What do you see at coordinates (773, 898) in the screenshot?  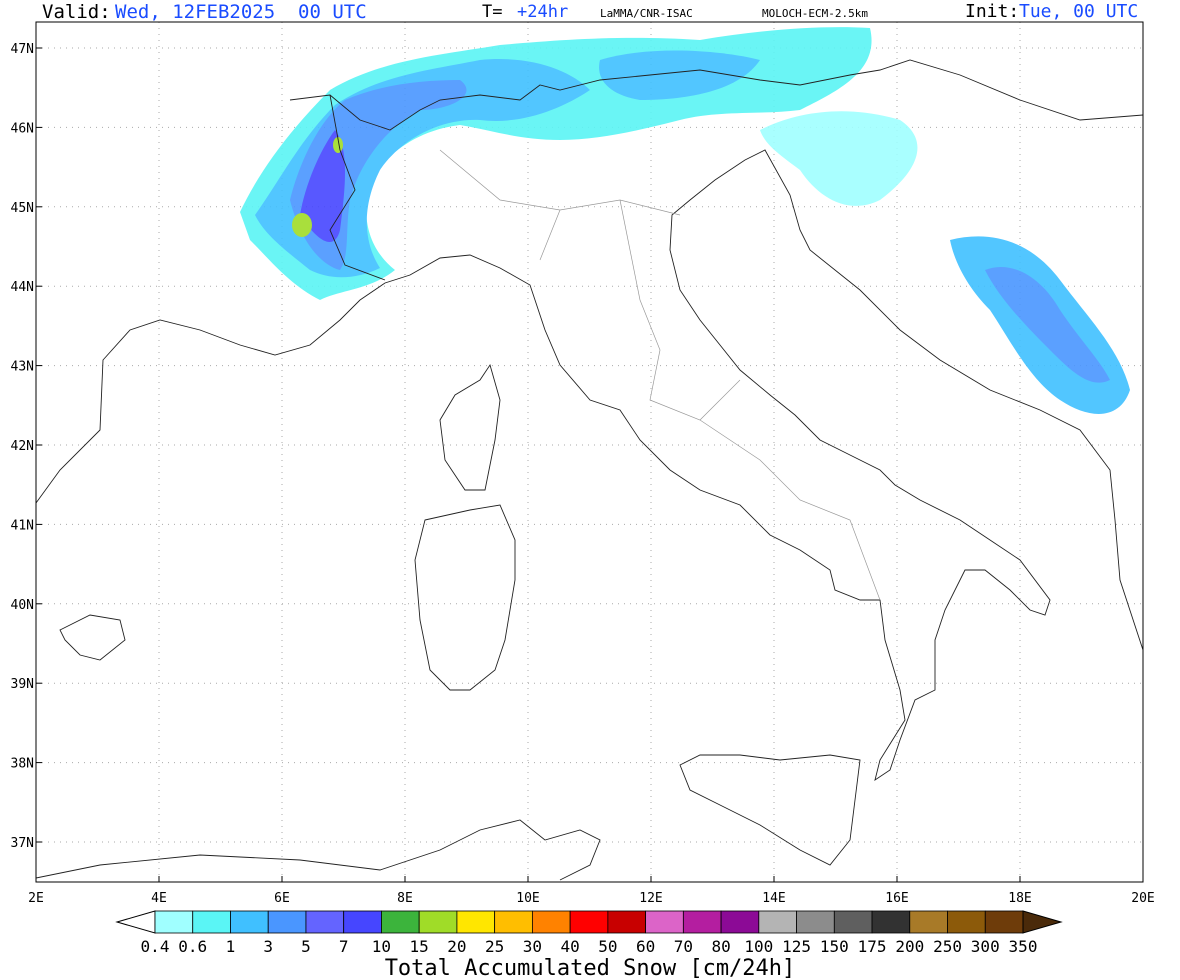 I see `lon-label: 14E` at bounding box center [773, 898].